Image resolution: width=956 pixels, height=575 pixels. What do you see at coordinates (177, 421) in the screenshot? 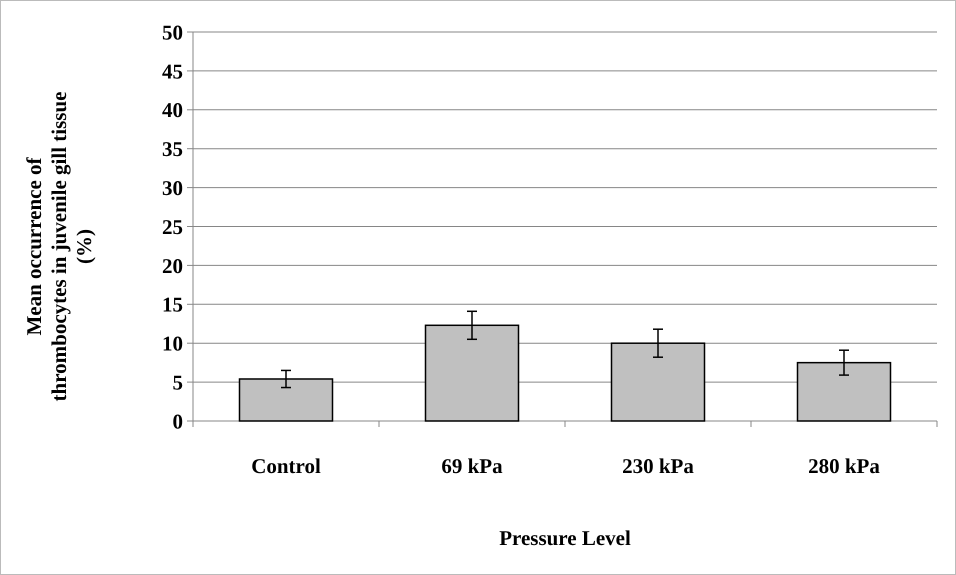
I see `y-tick-label: 0` at bounding box center [177, 421].